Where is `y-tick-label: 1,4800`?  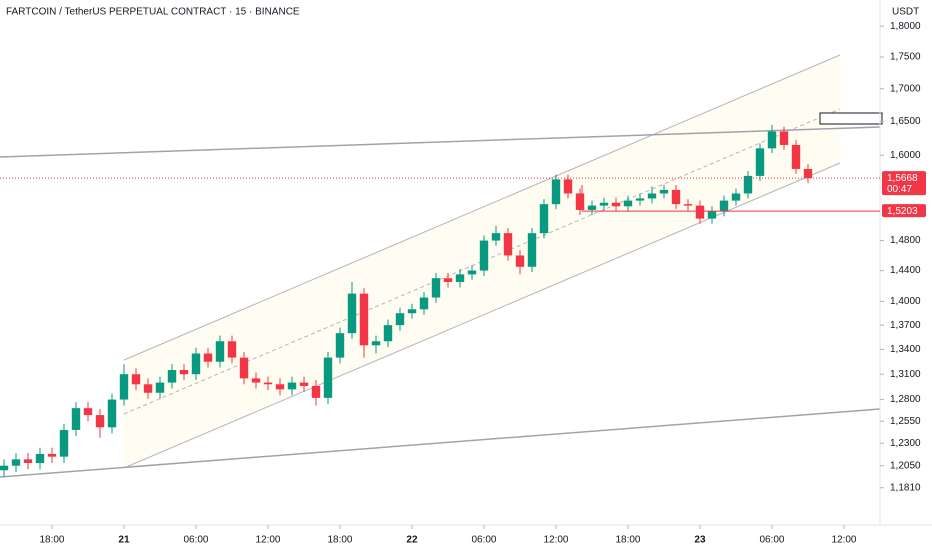 y-tick-label: 1,4800 is located at coordinates (905, 240).